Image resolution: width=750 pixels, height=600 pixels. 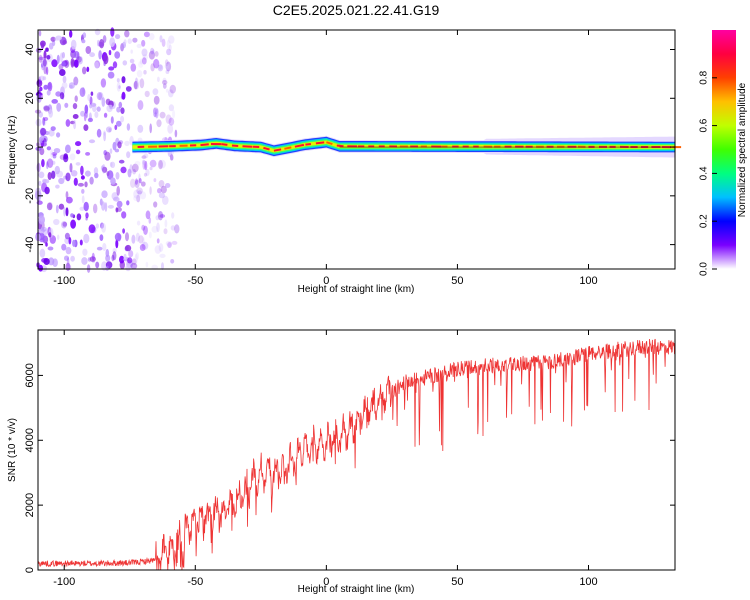 What do you see at coordinates (30, 49) in the screenshot?
I see `y-tick-label: 40` at bounding box center [30, 49].